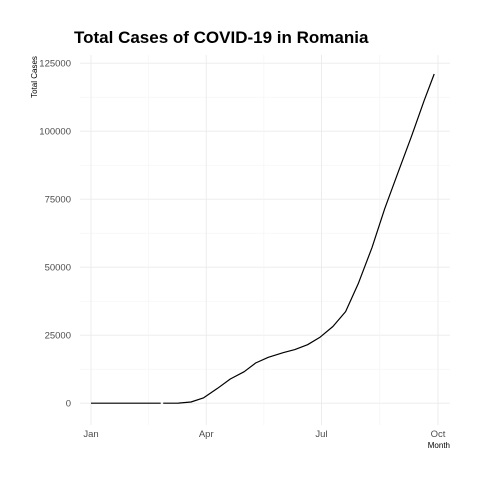 This screenshot has width=480, height=480. I want to click on y-tick-label: 50000, so click(58, 268).